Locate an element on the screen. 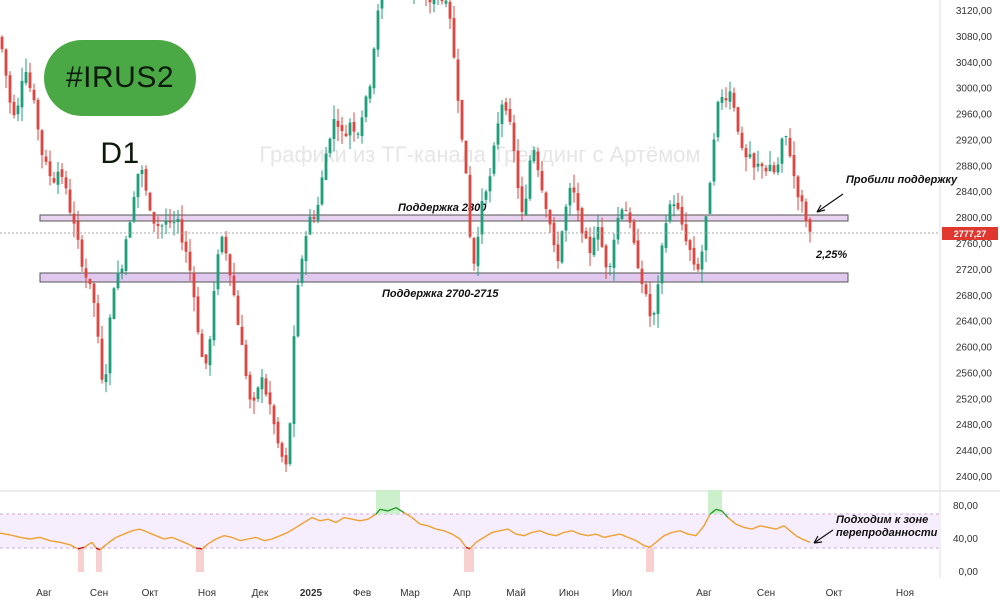 This screenshot has width=1000, height=603. time-axis-tick: Ноя is located at coordinates (905, 593).